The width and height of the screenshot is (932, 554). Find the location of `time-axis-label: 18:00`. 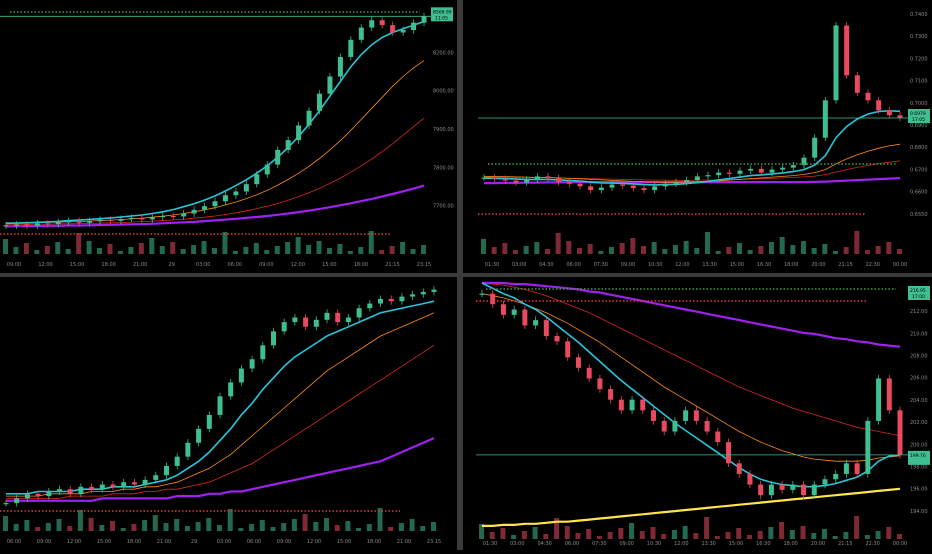

time-axis-label: 18:00 is located at coordinates (374, 542).